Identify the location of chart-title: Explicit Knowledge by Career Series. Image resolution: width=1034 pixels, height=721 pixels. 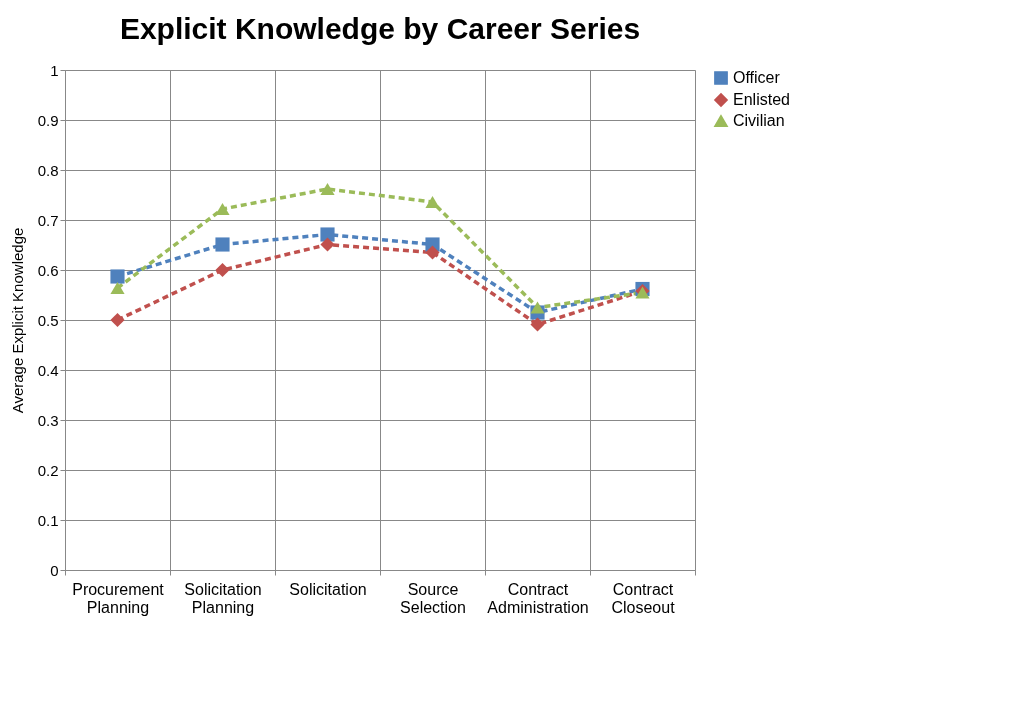
(380, 28).